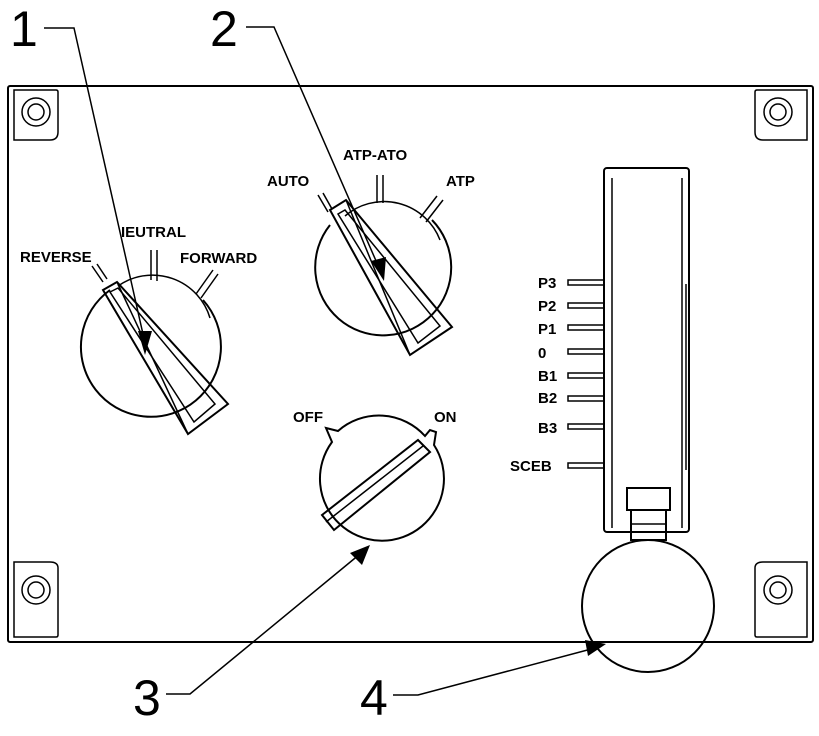  What do you see at coordinates (460, 181) in the screenshot?
I see `label-atp: ATP` at bounding box center [460, 181].